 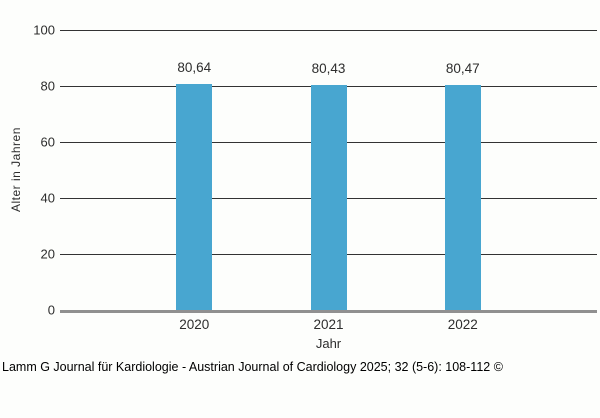 I want to click on x-tick-label: 2022, so click(x=462, y=324).